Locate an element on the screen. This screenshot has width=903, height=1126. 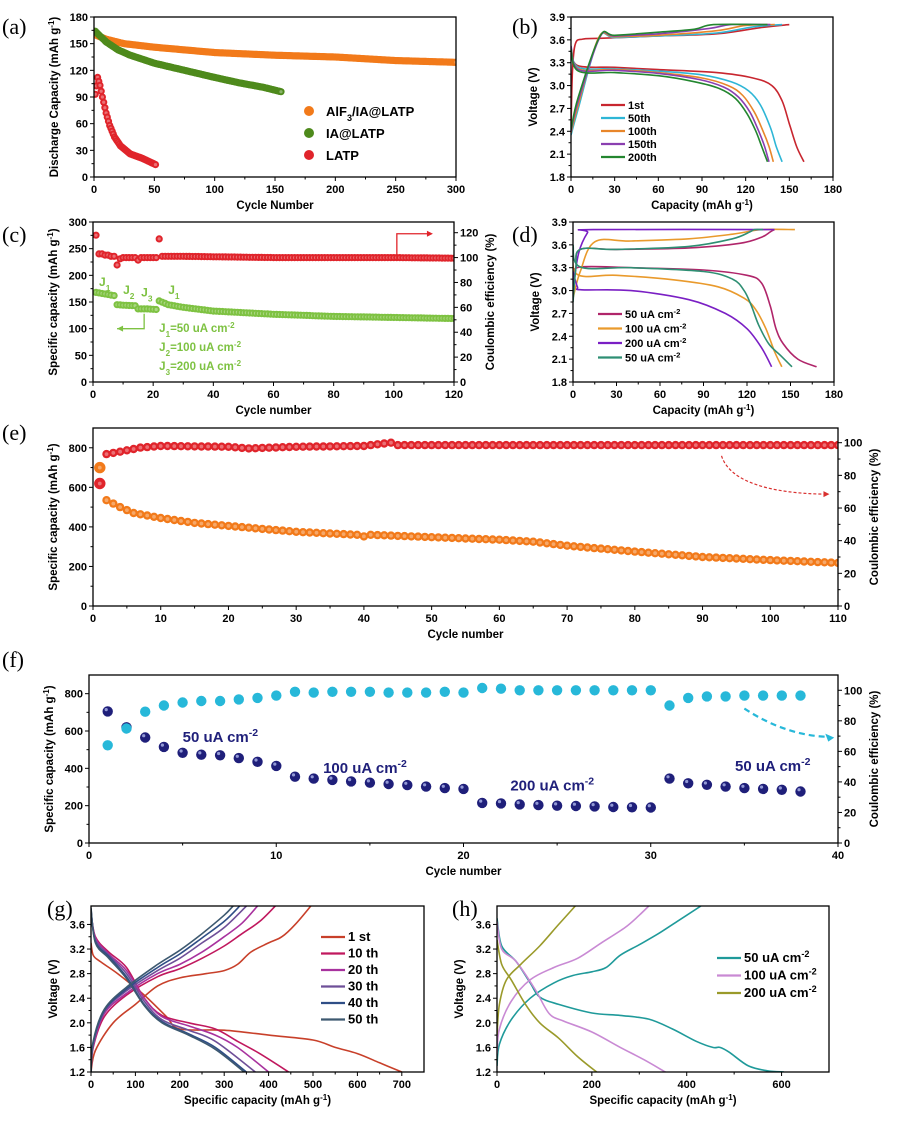
x-tick-label: 10 is located at coordinates (276, 856).